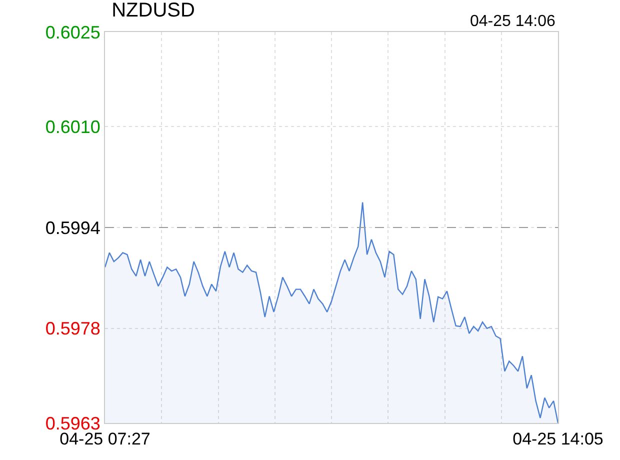 This screenshot has width=620, height=460. I want to click on y-tick-label: 0.6010, so click(72, 126).